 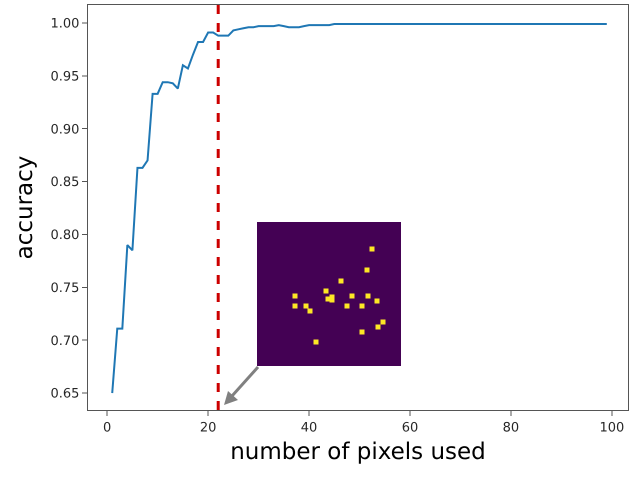 I want to click on y-axis-title: accuracy, so click(x=25, y=208).